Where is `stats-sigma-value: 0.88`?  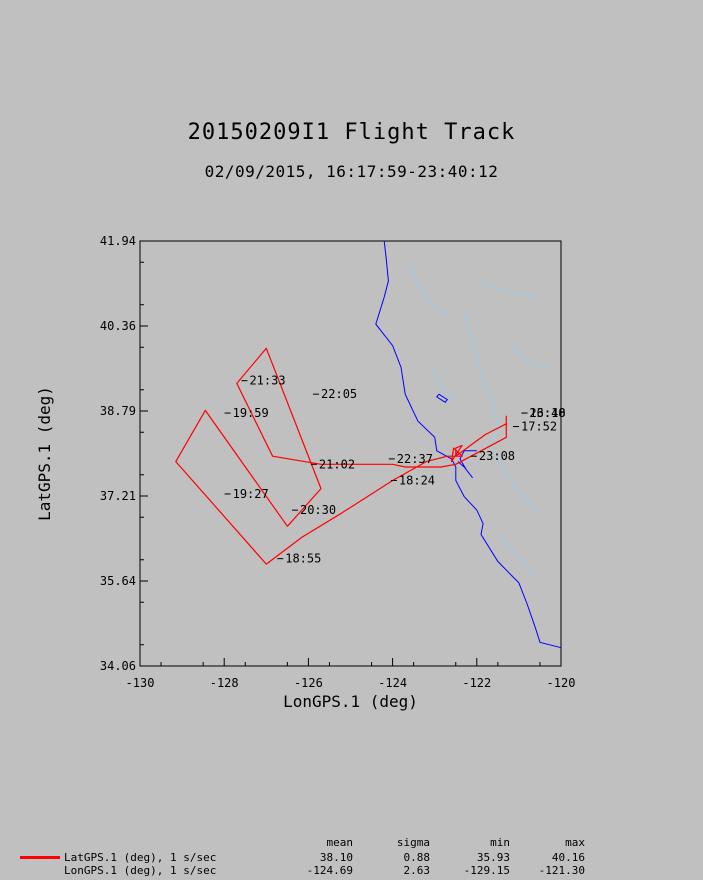
stats-sigma-value: 0.88 is located at coordinates (417, 857).